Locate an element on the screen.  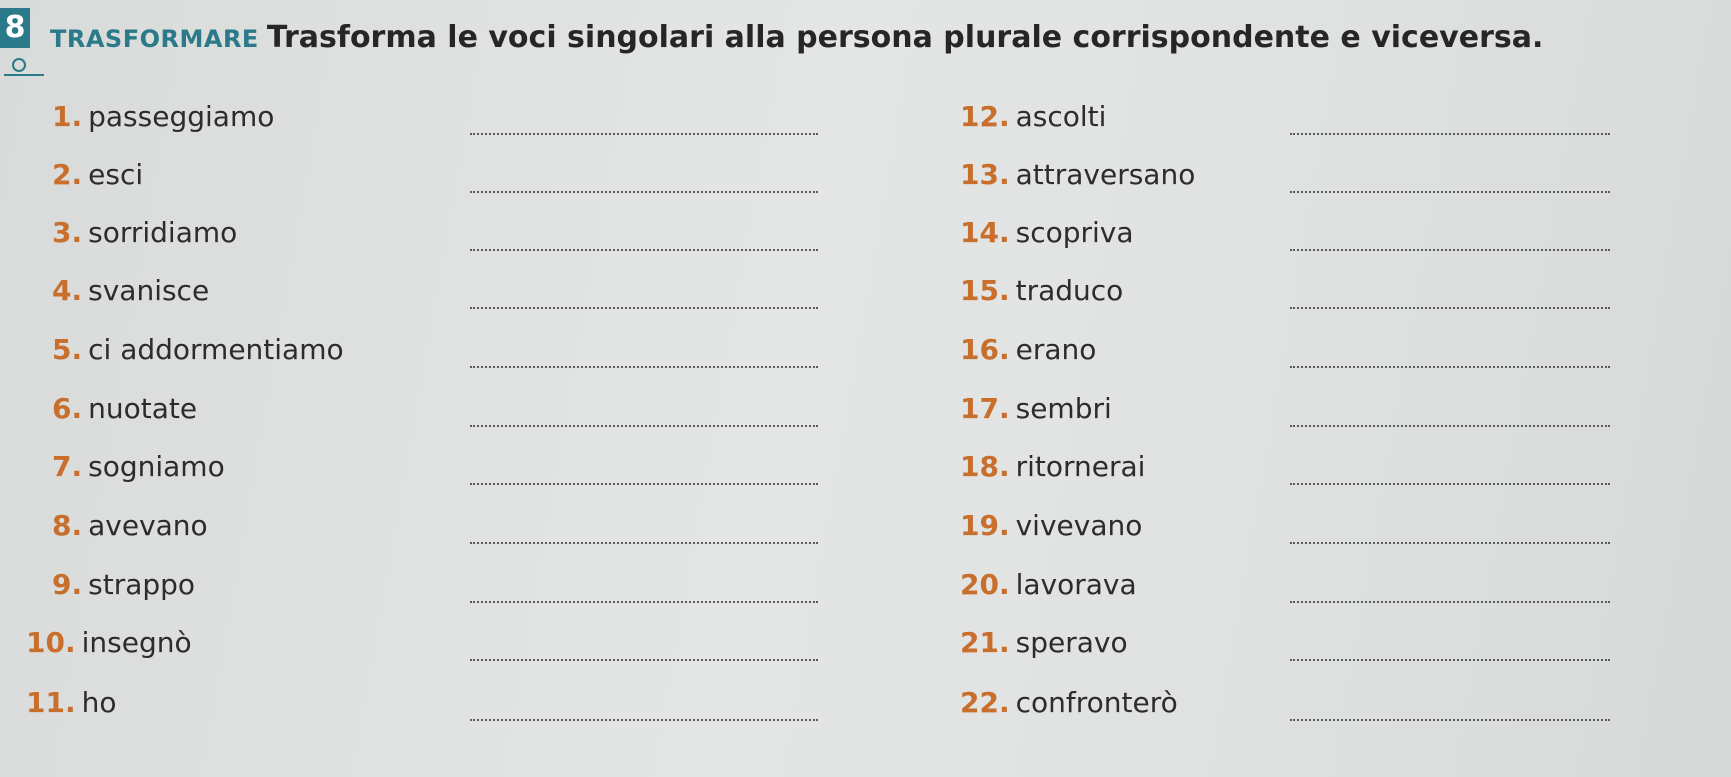
item-word: sogniamo is located at coordinates (156, 466).